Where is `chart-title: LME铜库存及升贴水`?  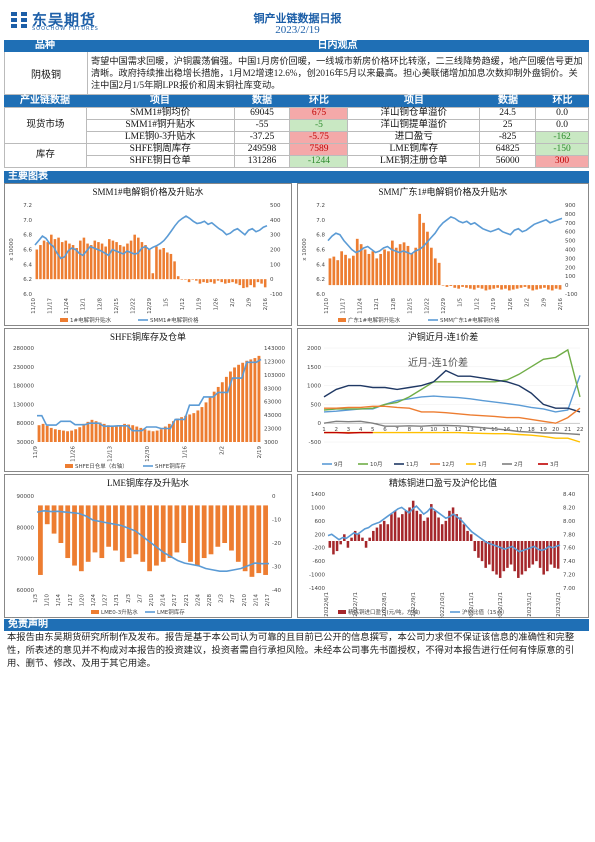
chart-title: LME铜库存及升贴水 is located at coordinates (148, 483).